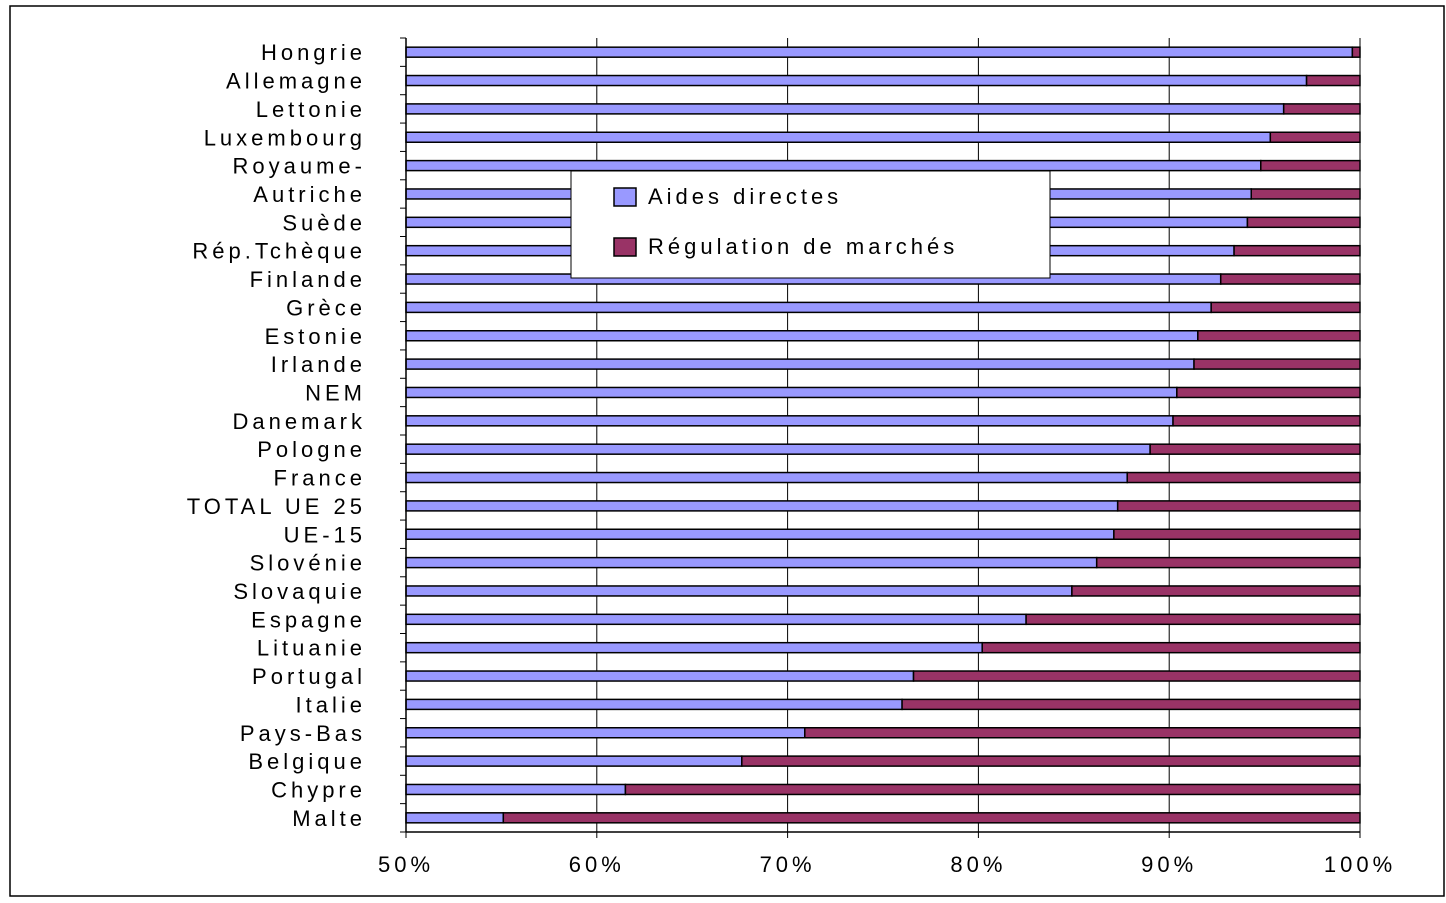 This screenshot has width=1446, height=903. I want to click on category-label: Irlande, so click(318, 364).